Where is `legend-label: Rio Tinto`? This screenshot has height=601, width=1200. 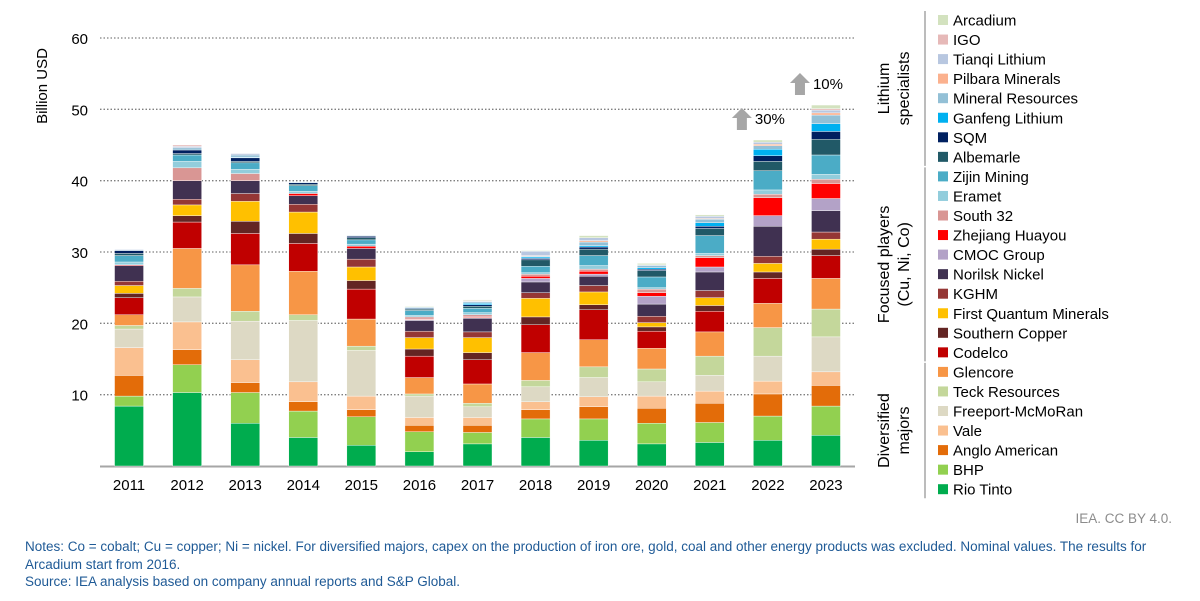
legend-label: Rio Tinto is located at coordinates (982, 490).